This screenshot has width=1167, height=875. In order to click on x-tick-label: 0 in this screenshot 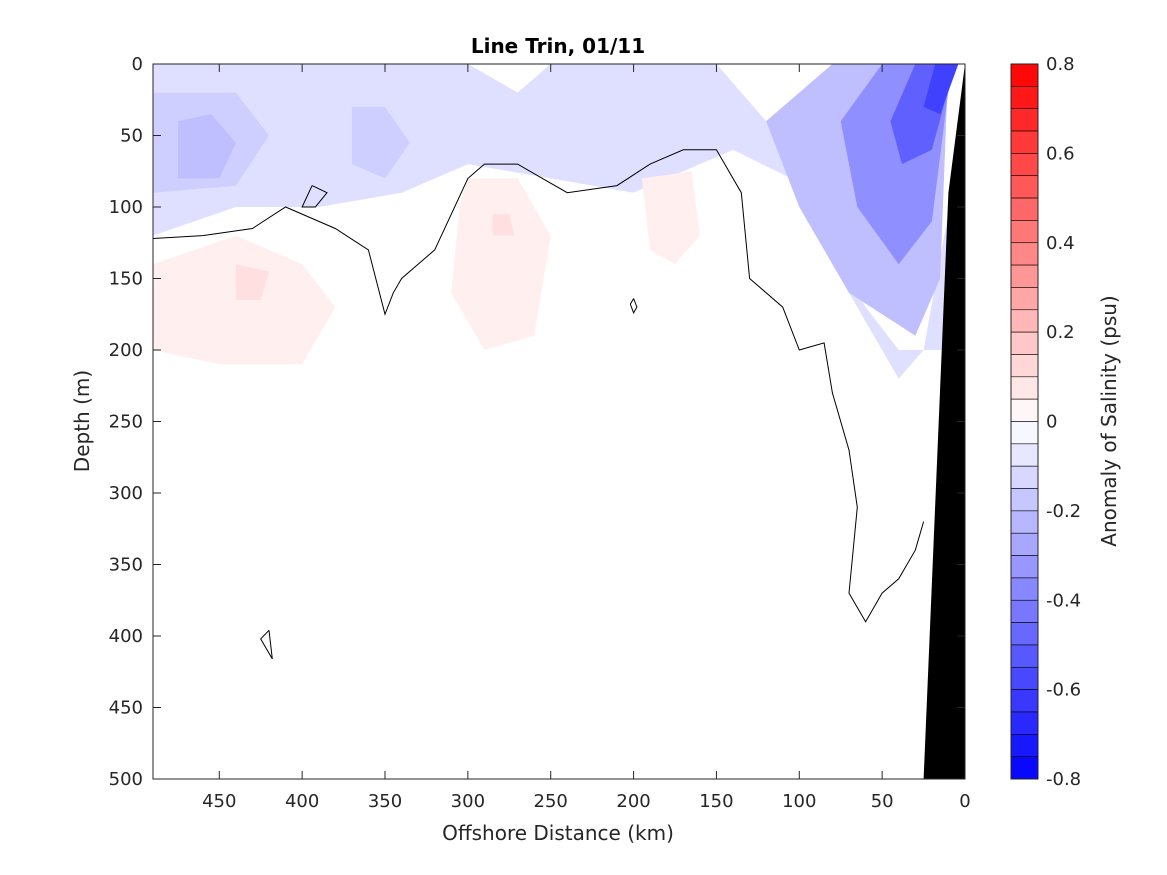, I will do `click(964, 801)`.